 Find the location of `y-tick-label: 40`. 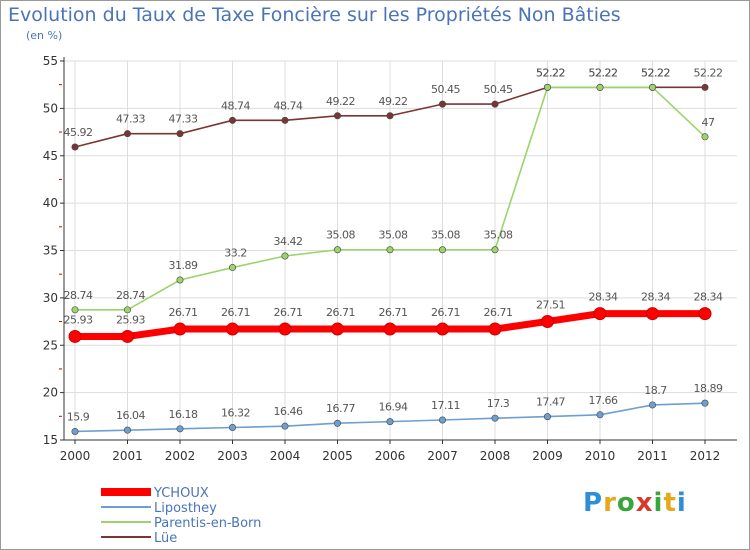

y-tick-label: 40 is located at coordinates (50, 203).